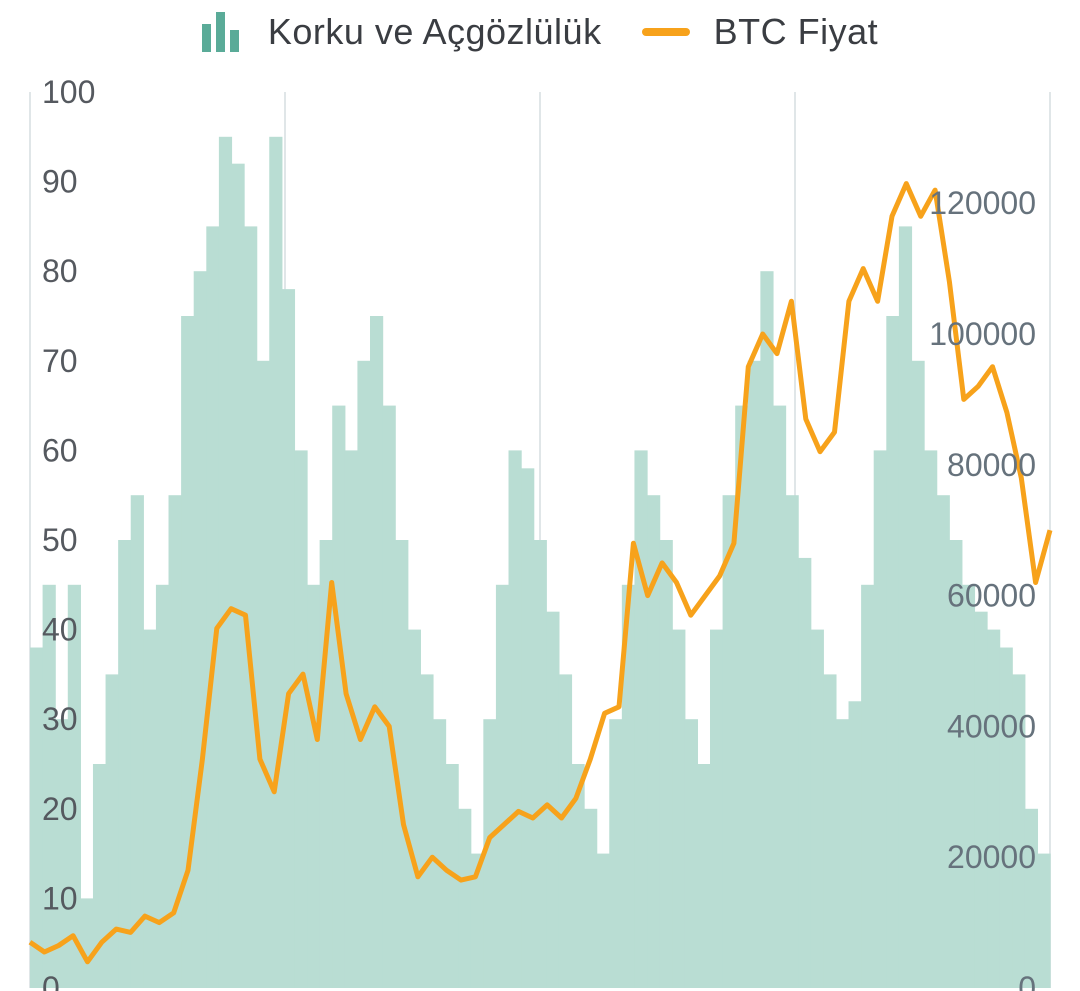 The height and width of the screenshot is (991, 1080). Describe the element at coordinates (991, 726) in the screenshot. I see `right-tick-label: 40000` at that location.